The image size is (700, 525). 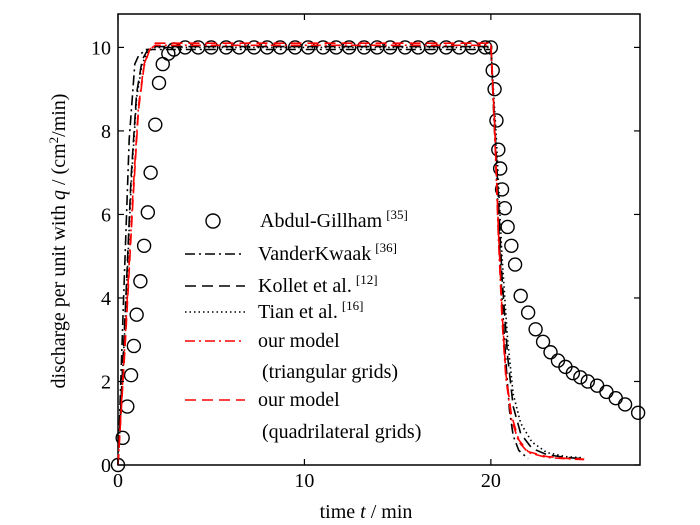 I want to click on legend-label-name: Tian et al., so click(x=298, y=312).